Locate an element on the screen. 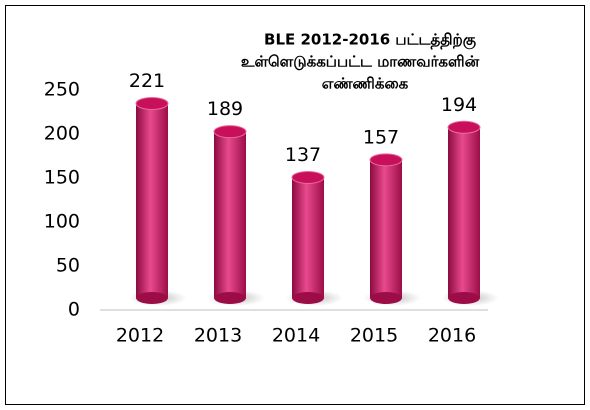 Image resolution: width=590 pixels, height=410 pixels. y-tick-label: 0 is located at coordinates (74, 310).